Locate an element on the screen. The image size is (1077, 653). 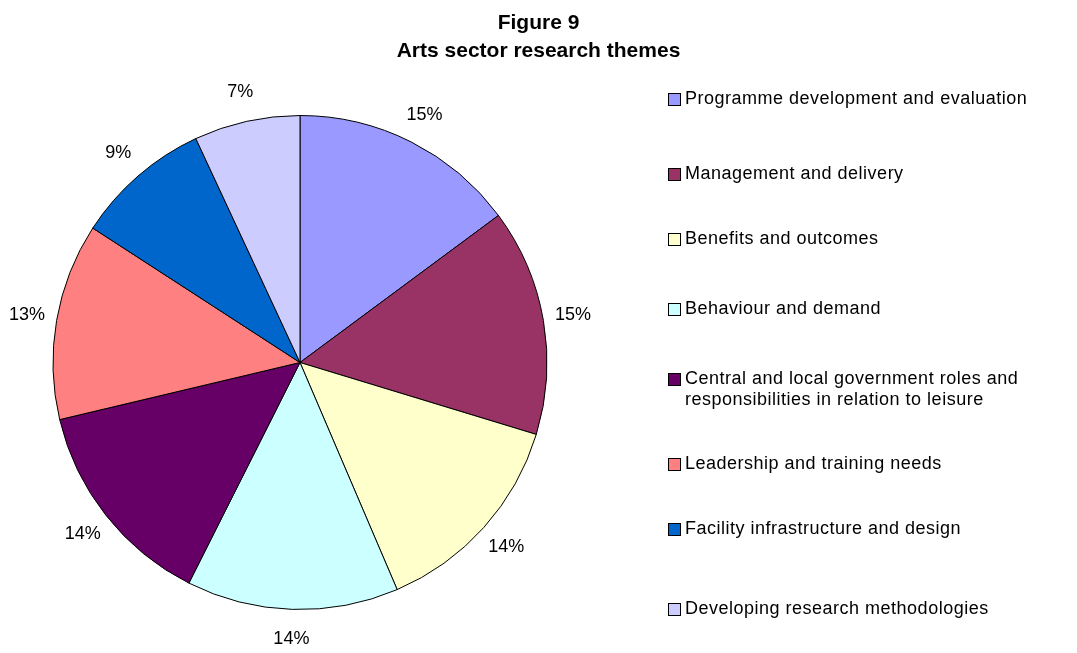
data-label: 7% is located at coordinates (240, 91).